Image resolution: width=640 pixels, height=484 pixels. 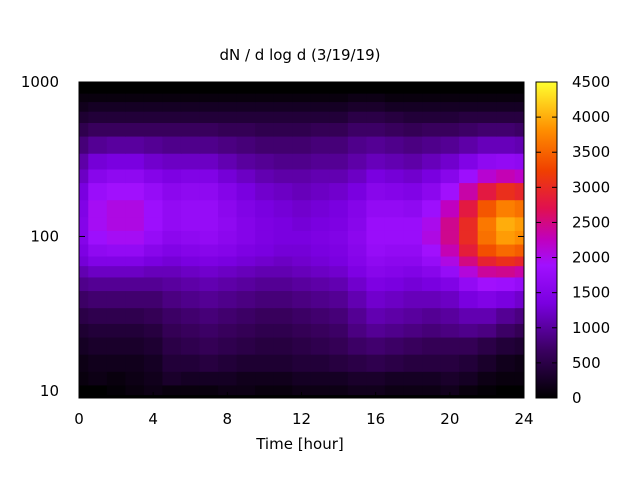 I want to click on colorbar, so click(x=546, y=240).